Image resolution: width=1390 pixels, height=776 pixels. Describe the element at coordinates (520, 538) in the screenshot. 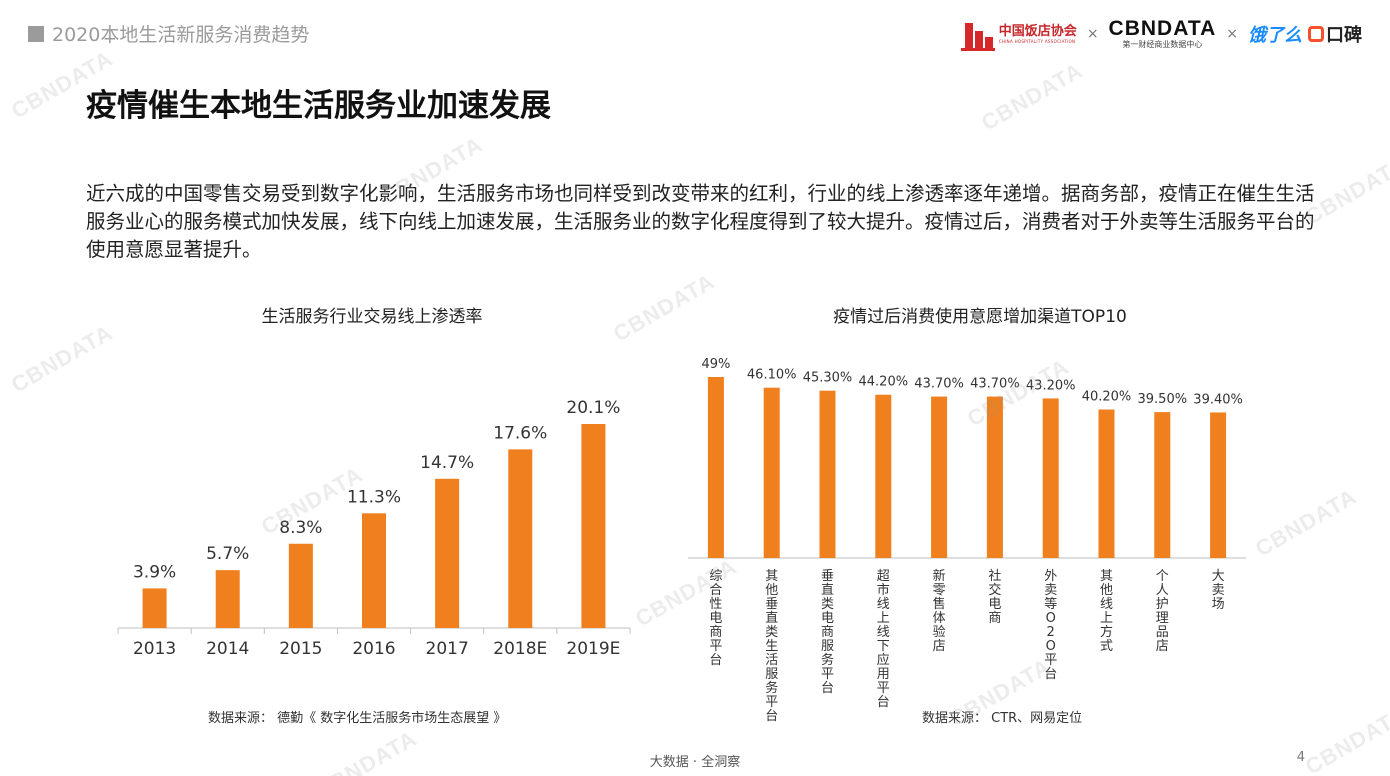

I see `left-bar-2018E` at that location.